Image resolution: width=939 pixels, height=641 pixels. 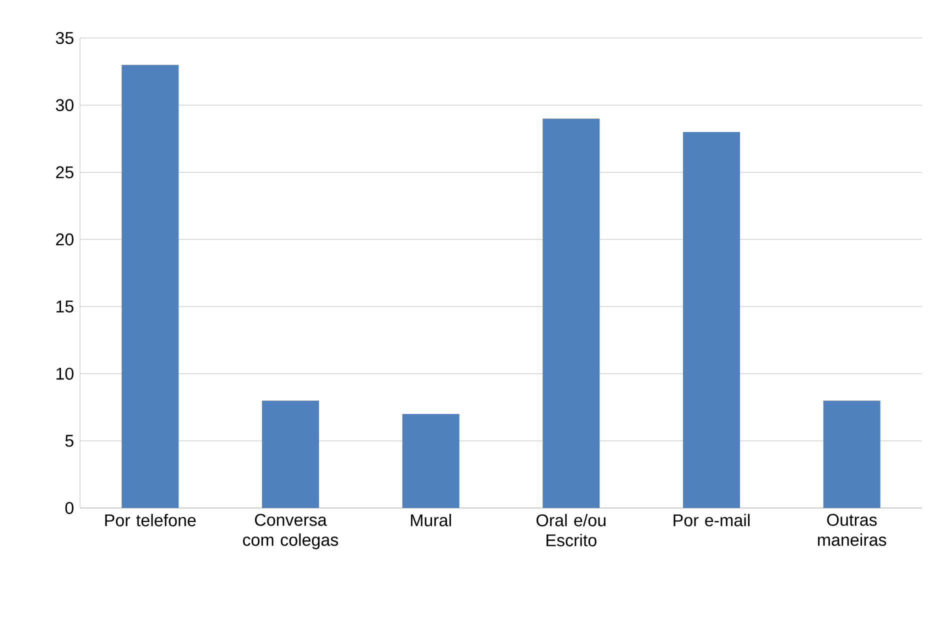 What do you see at coordinates (65, 172) in the screenshot?
I see `y-tick-label: 25` at bounding box center [65, 172].